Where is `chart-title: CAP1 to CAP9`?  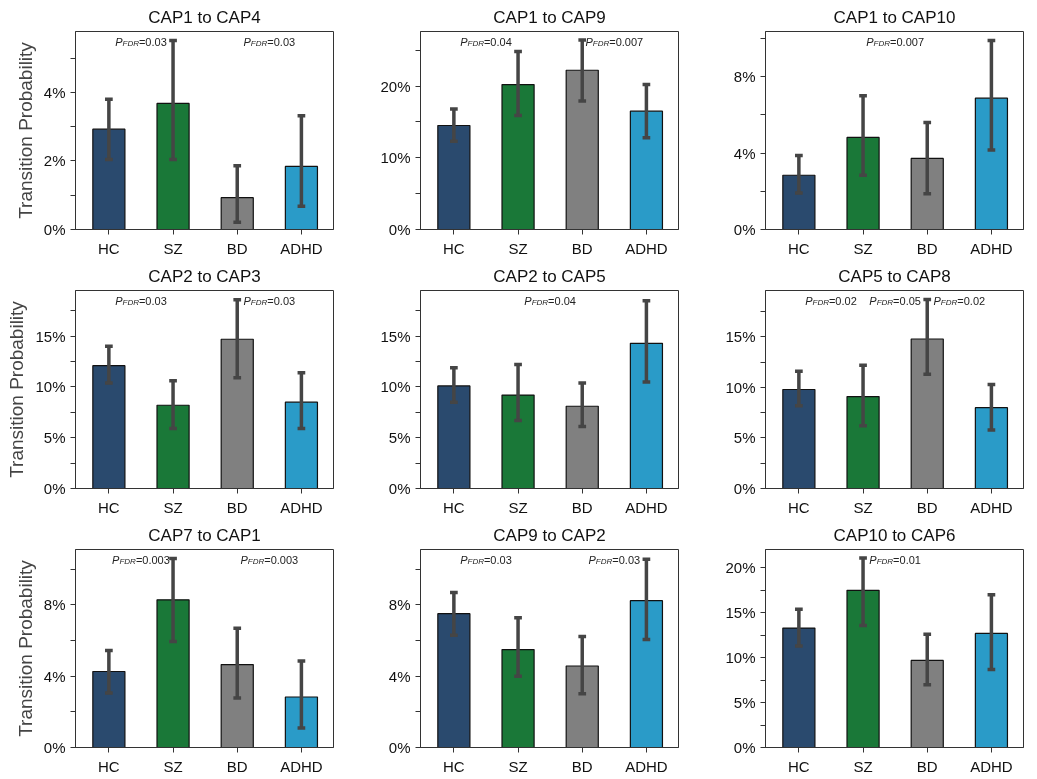 chart-title: CAP1 to CAP9 is located at coordinates (549, 17).